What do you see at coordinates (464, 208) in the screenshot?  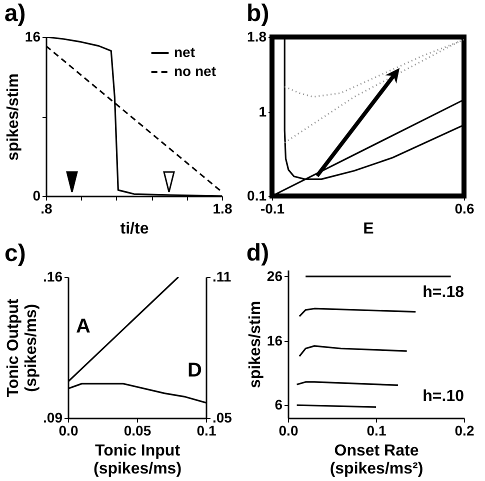 I see `x-tick-label: 0.6` at bounding box center [464, 208].